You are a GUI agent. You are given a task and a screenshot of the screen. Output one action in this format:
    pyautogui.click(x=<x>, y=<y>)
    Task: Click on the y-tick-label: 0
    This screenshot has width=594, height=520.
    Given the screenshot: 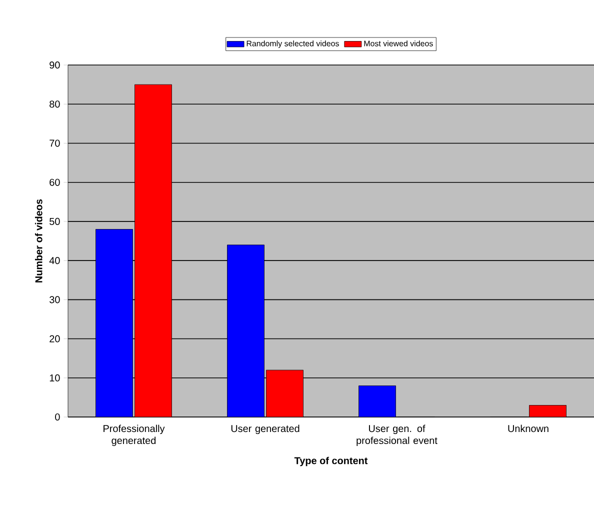 What is the action you would take?
    pyautogui.click(x=57, y=417)
    